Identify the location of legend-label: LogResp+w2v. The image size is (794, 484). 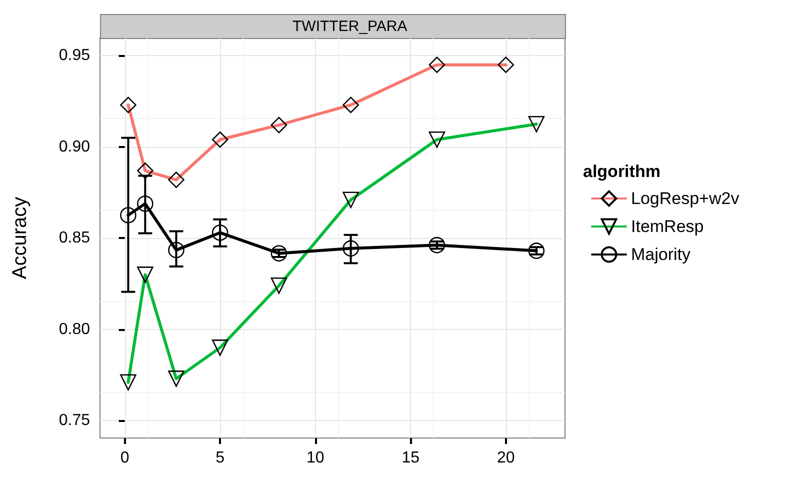
(685, 198).